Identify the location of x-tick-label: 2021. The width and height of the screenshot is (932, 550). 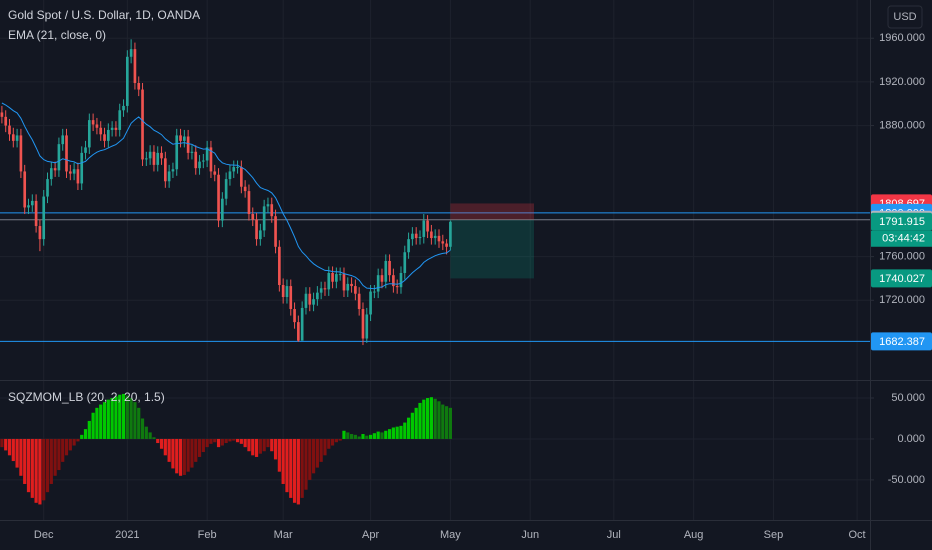
(127, 535).